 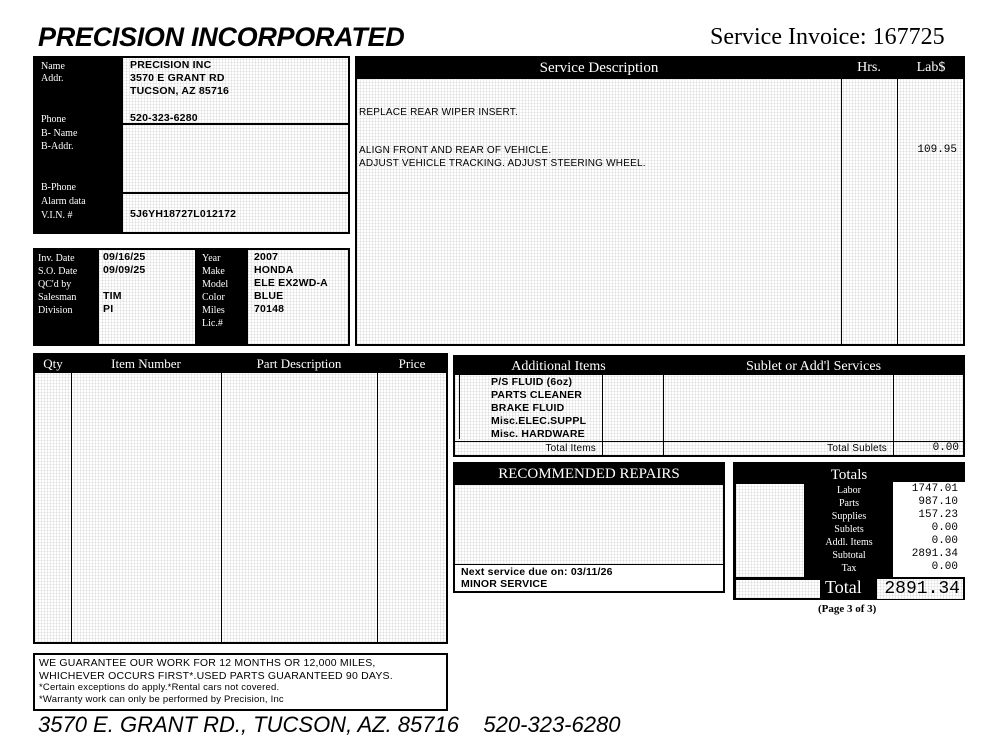 What do you see at coordinates (180, 91) in the screenshot?
I see `customer-addr2: TUCSON, AZ 85716` at bounding box center [180, 91].